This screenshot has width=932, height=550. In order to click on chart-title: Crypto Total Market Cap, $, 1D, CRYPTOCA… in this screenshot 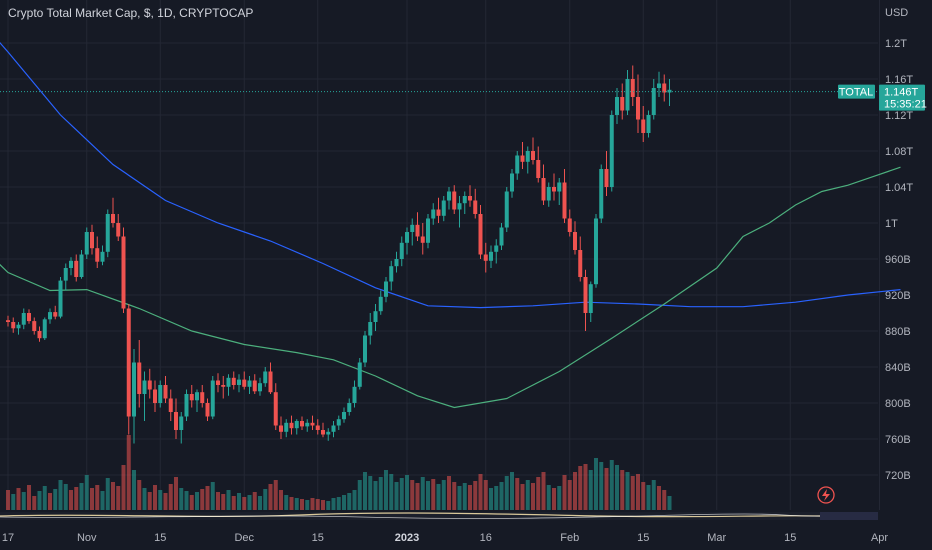, I will do `click(131, 13)`.